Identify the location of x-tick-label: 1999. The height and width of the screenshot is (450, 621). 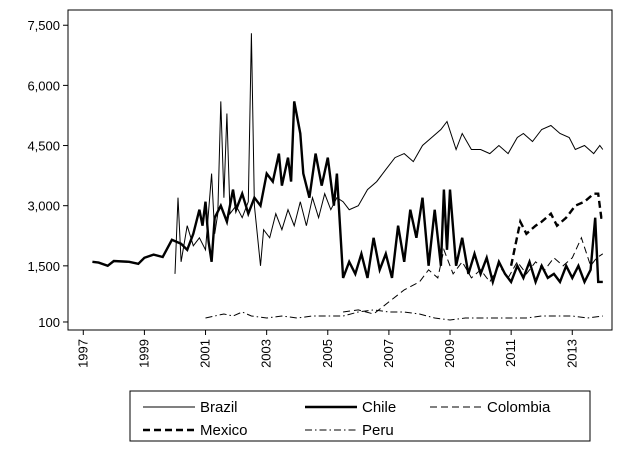
(143, 353).